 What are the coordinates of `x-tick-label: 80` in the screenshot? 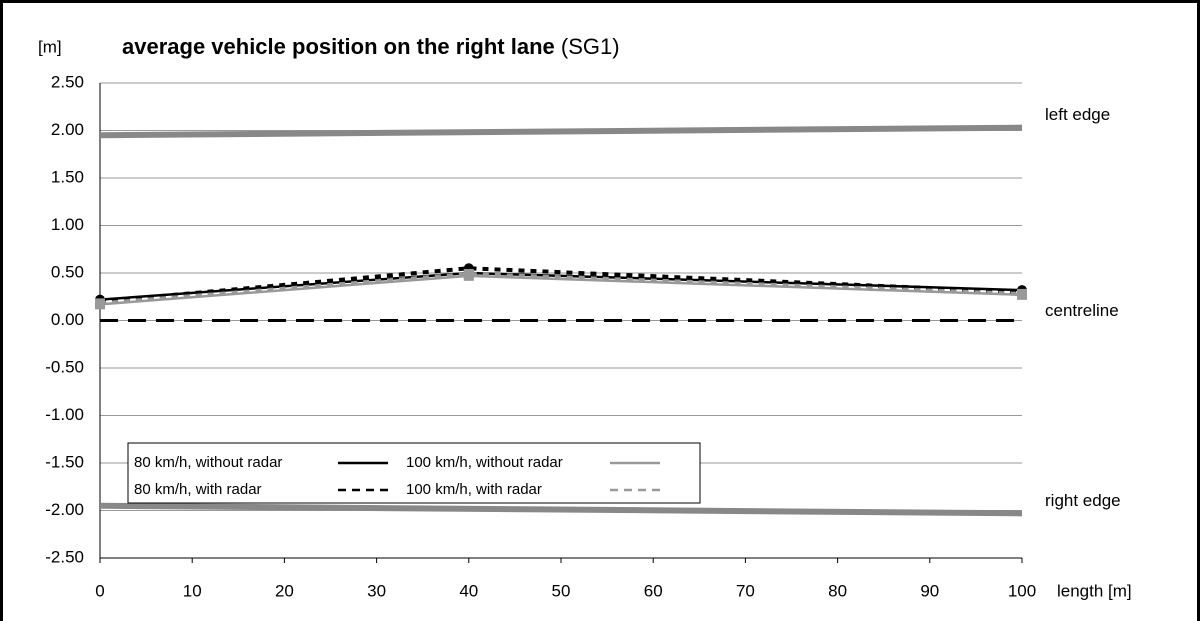 It's located at (837, 590).